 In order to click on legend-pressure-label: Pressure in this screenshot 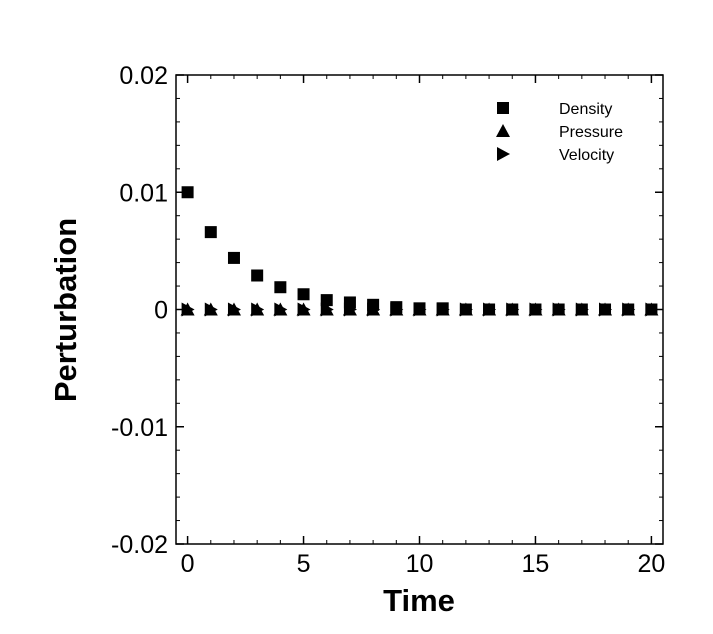, I will do `click(591, 132)`.